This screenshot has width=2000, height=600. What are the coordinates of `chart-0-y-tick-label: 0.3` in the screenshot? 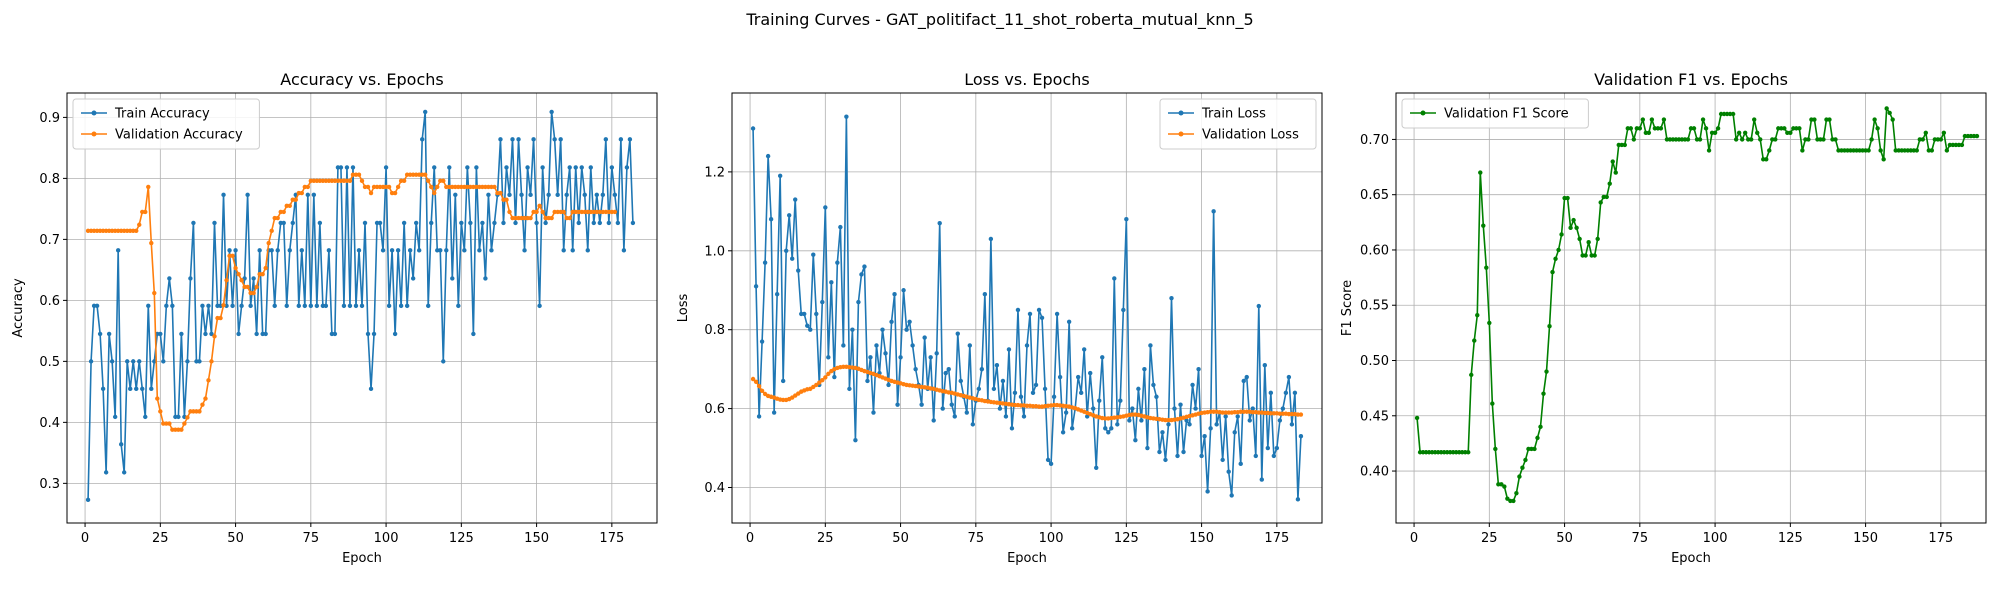 It's located at (49, 484).